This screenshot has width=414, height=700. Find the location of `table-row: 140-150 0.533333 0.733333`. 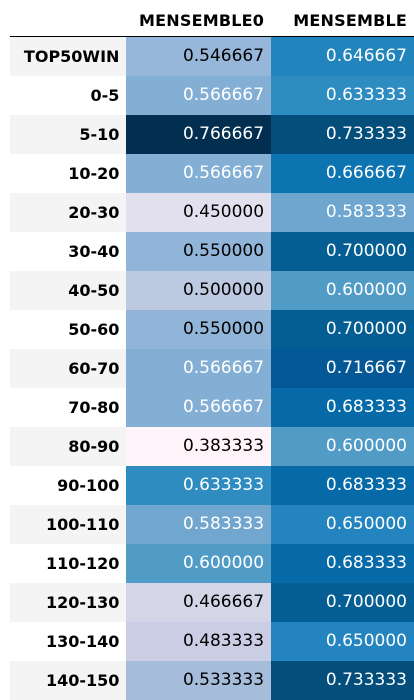

table-row: 140-150 0.533333 0.733333 is located at coordinates (212, 680).